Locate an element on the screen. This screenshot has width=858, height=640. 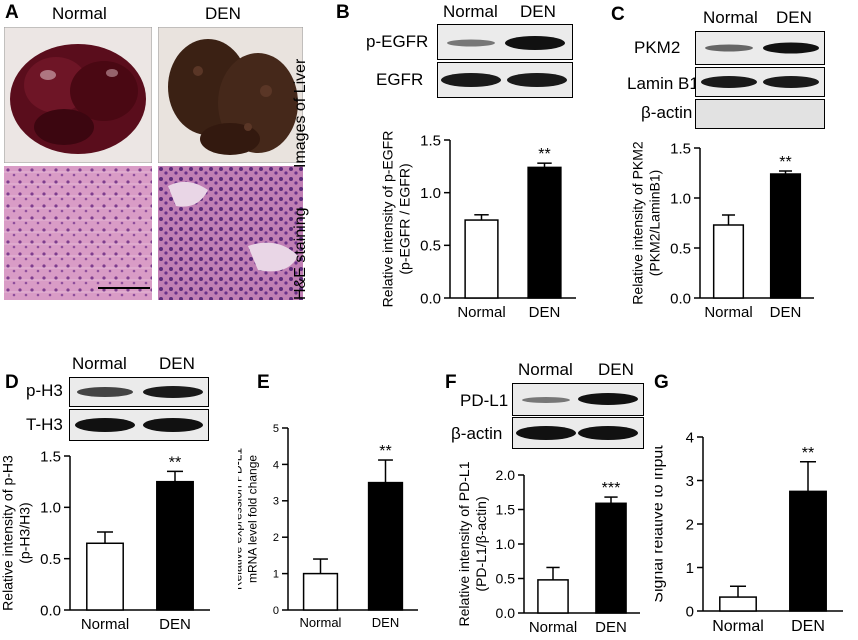
blot-label-pd-l1: PD-L1 is located at coordinates (484, 400).